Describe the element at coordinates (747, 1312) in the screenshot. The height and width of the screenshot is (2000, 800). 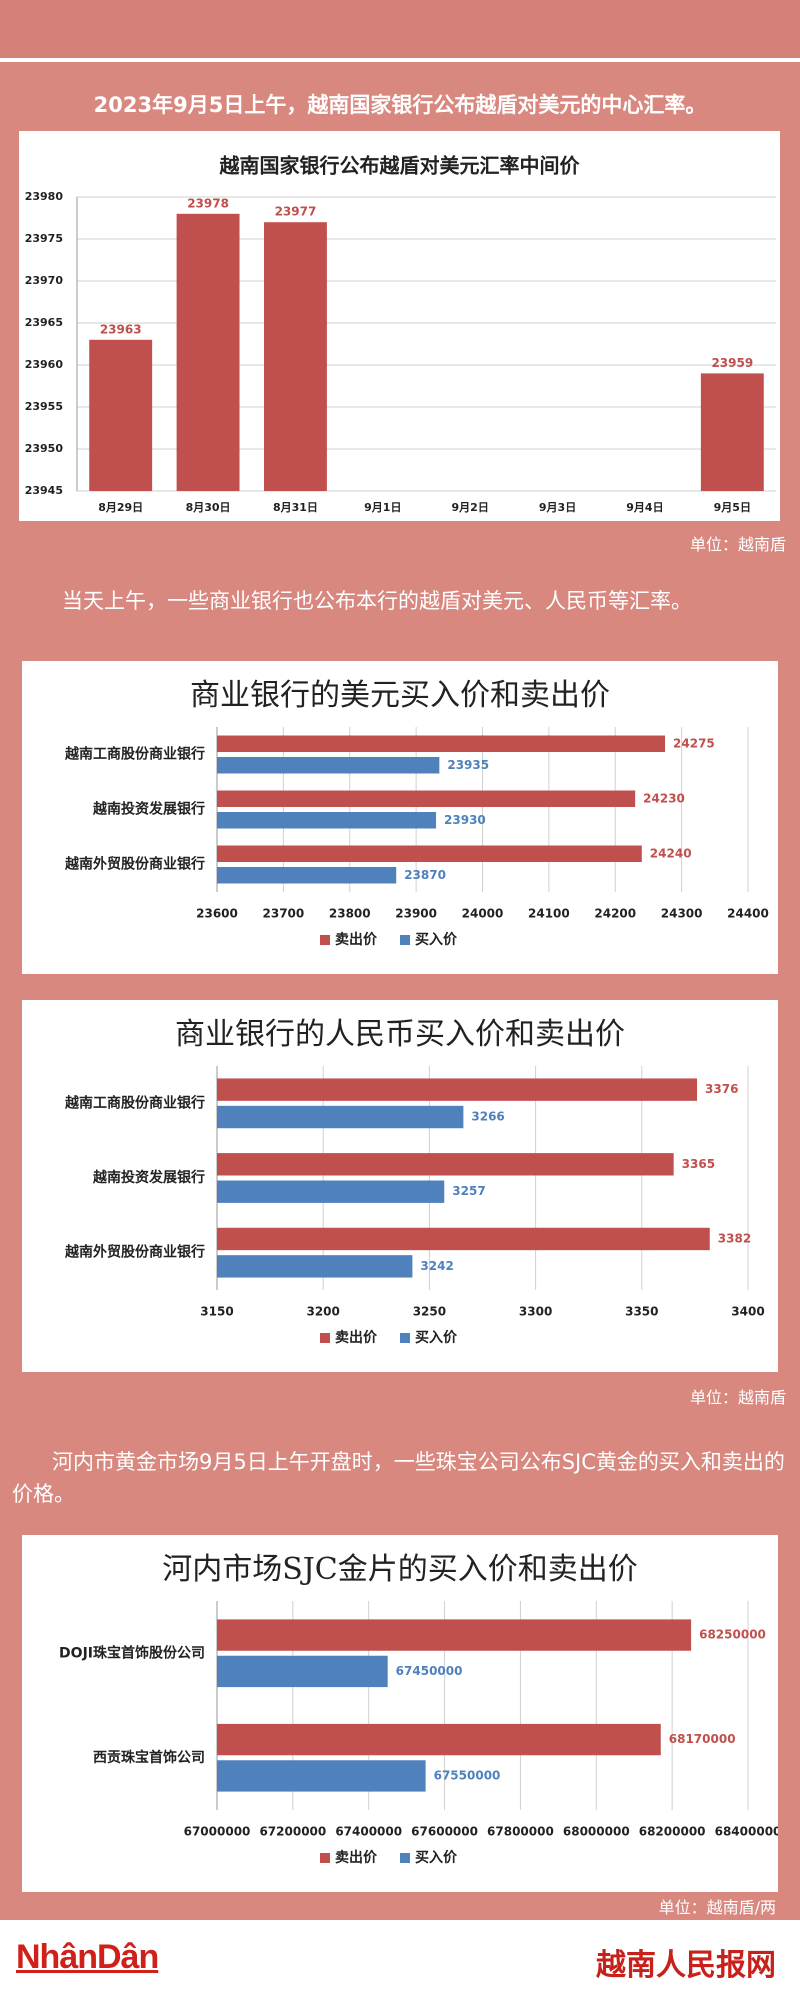
I see `x-tick-label: 3400` at that location.